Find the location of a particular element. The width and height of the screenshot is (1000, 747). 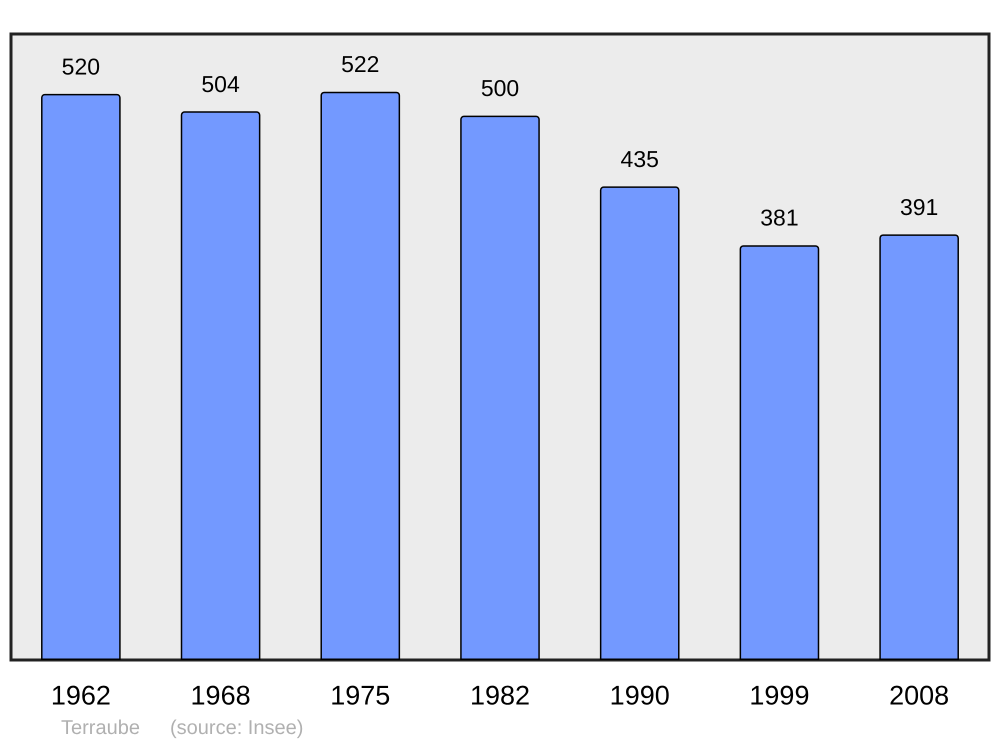

text: (source: Insee) is located at coordinates (237, 728).